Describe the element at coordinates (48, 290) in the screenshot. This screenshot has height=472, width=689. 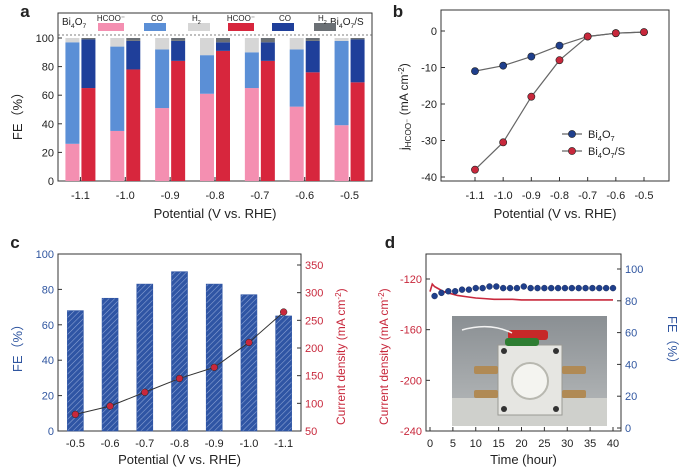
I see `y-tick-label: 80` at that location.